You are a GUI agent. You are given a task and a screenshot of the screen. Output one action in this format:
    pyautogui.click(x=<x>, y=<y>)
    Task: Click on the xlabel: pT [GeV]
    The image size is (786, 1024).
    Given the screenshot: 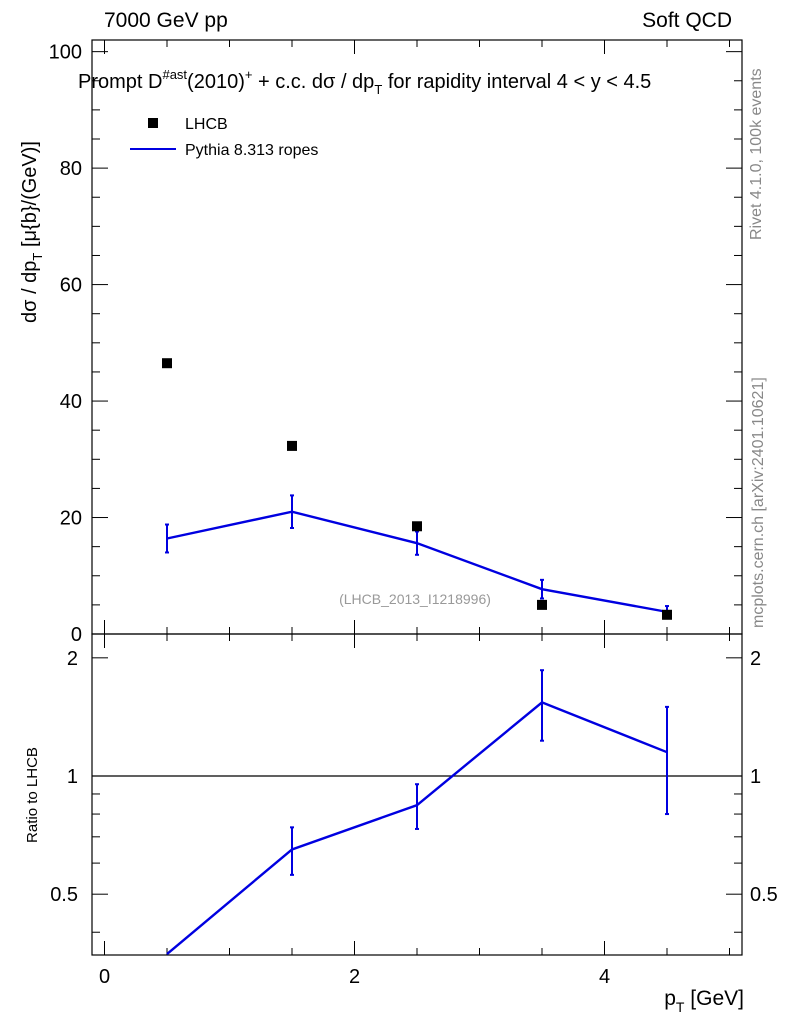 What is the action you would take?
    pyautogui.click(x=704, y=1001)
    